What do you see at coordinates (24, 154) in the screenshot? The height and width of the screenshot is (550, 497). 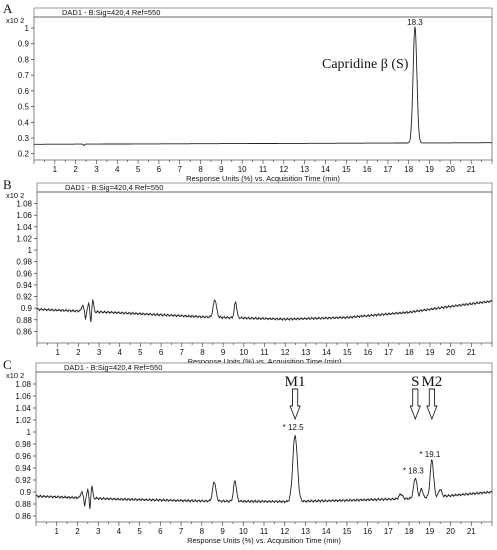 I see `y-tick-label: 0.2` at bounding box center [24, 154].